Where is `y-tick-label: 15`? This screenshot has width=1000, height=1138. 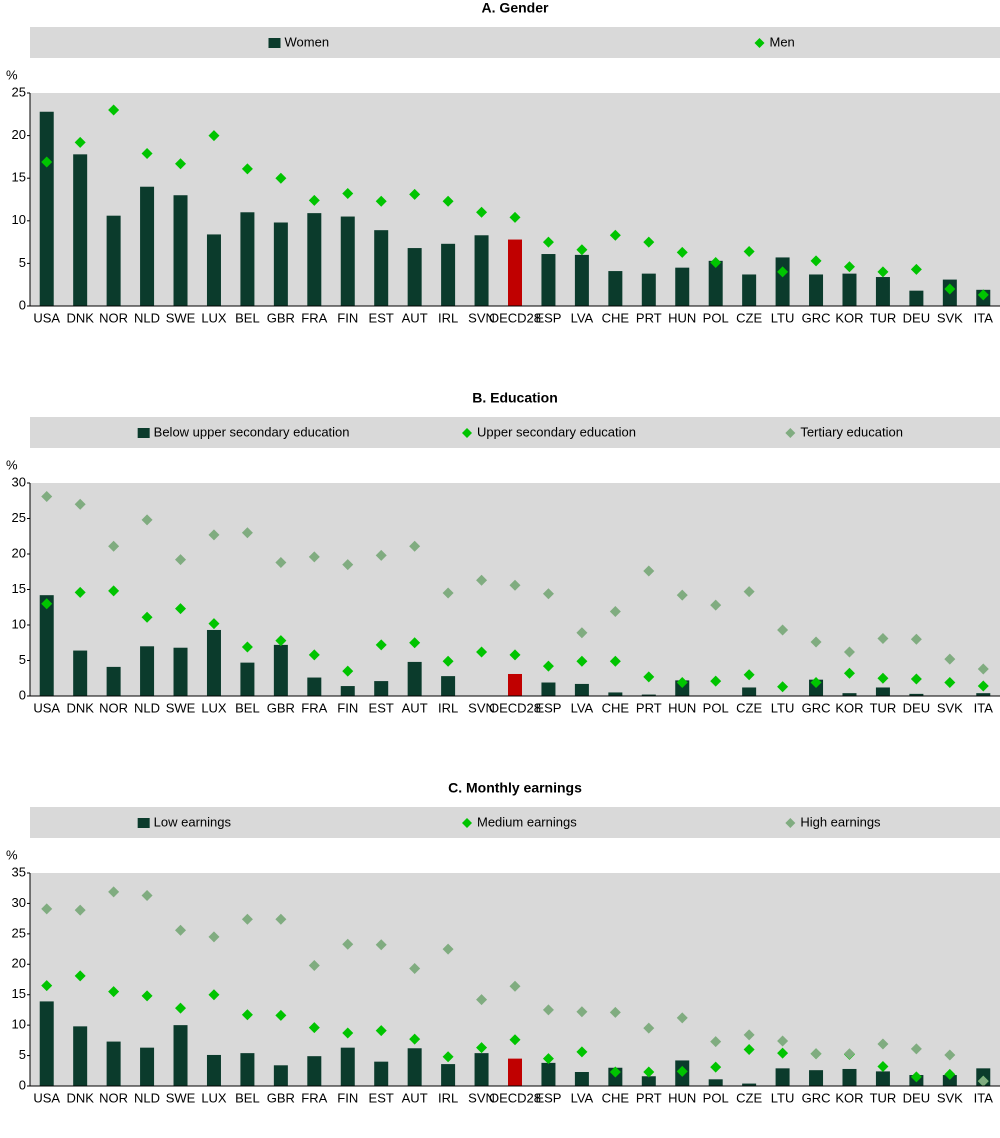
y-tick-label: 15 is located at coordinates (19, 993).